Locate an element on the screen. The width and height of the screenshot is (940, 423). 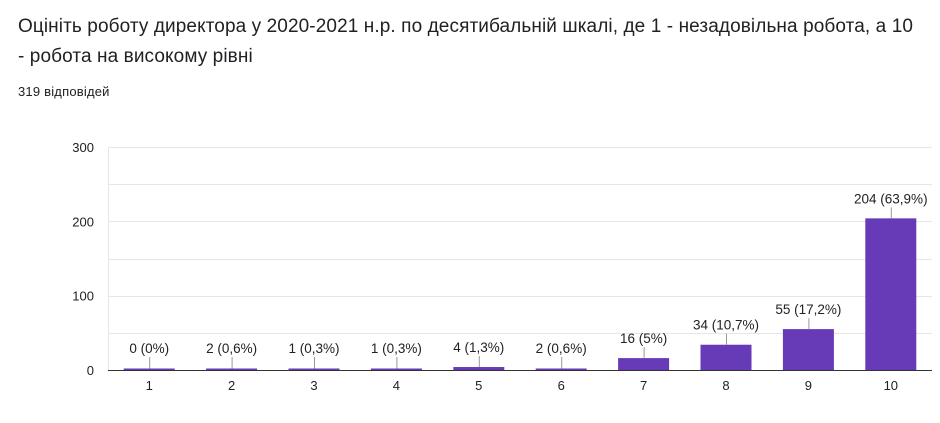
y-tick-label: 300 is located at coordinates (83, 147).